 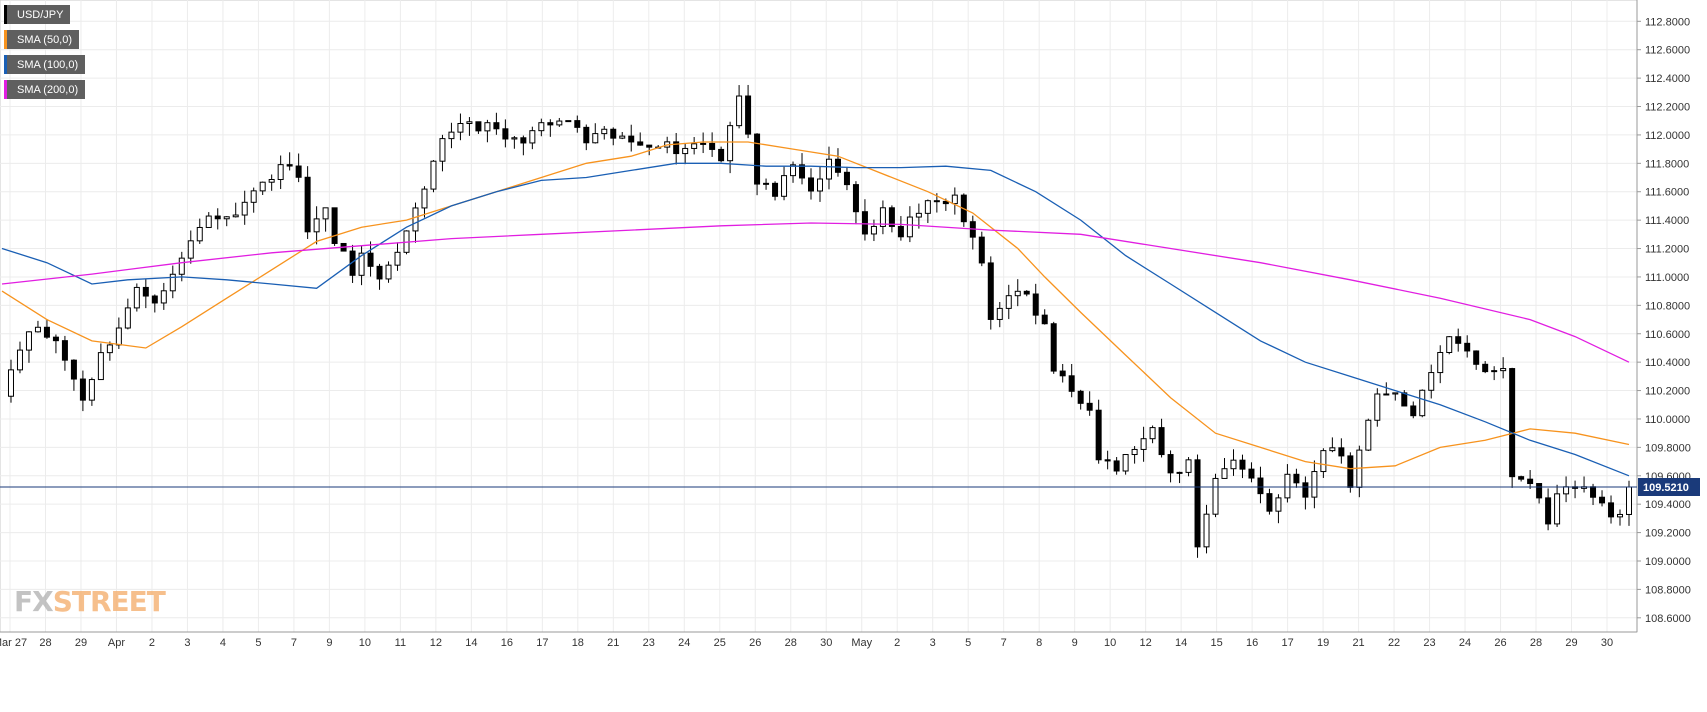 What do you see at coordinates (1667, 193) in the screenshot?
I see `y-tick-label: 111.6000` at bounding box center [1667, 193].